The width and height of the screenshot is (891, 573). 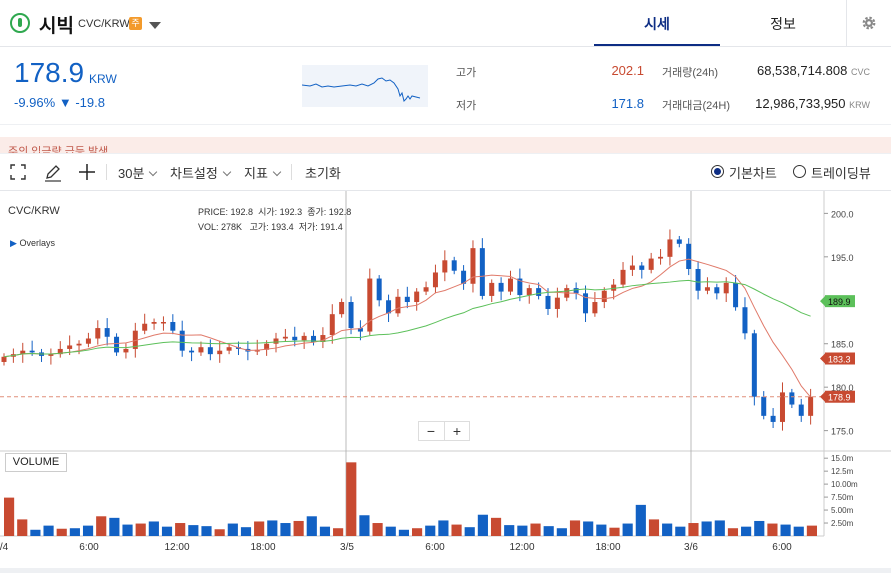 What do you see at coordinates (34, 211) in the screenshot?
I see `chart-symbol: CVC/KRW` at bounding box center [34, 211].